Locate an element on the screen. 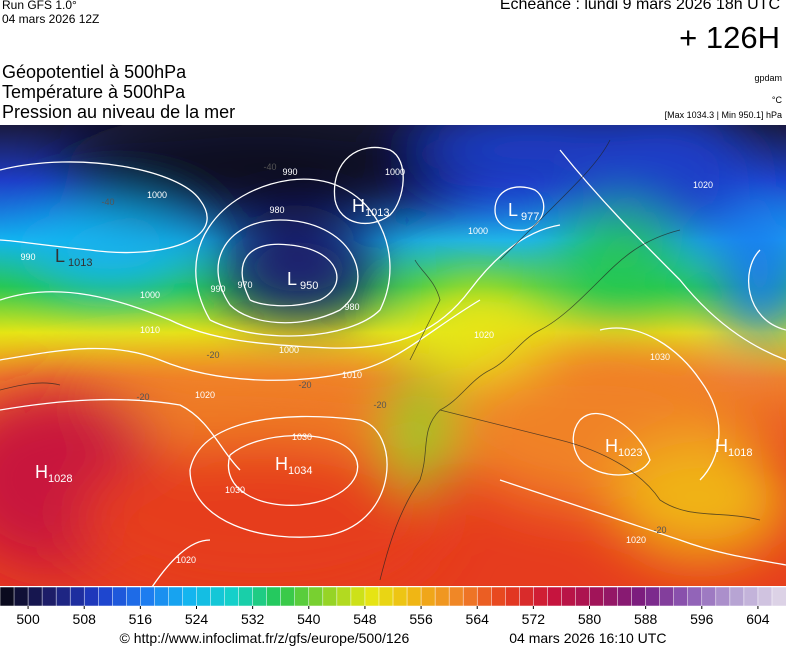 The image size is (786, 648). title: Géopotentiel à 500hPa is located at coordinates (94, 72).